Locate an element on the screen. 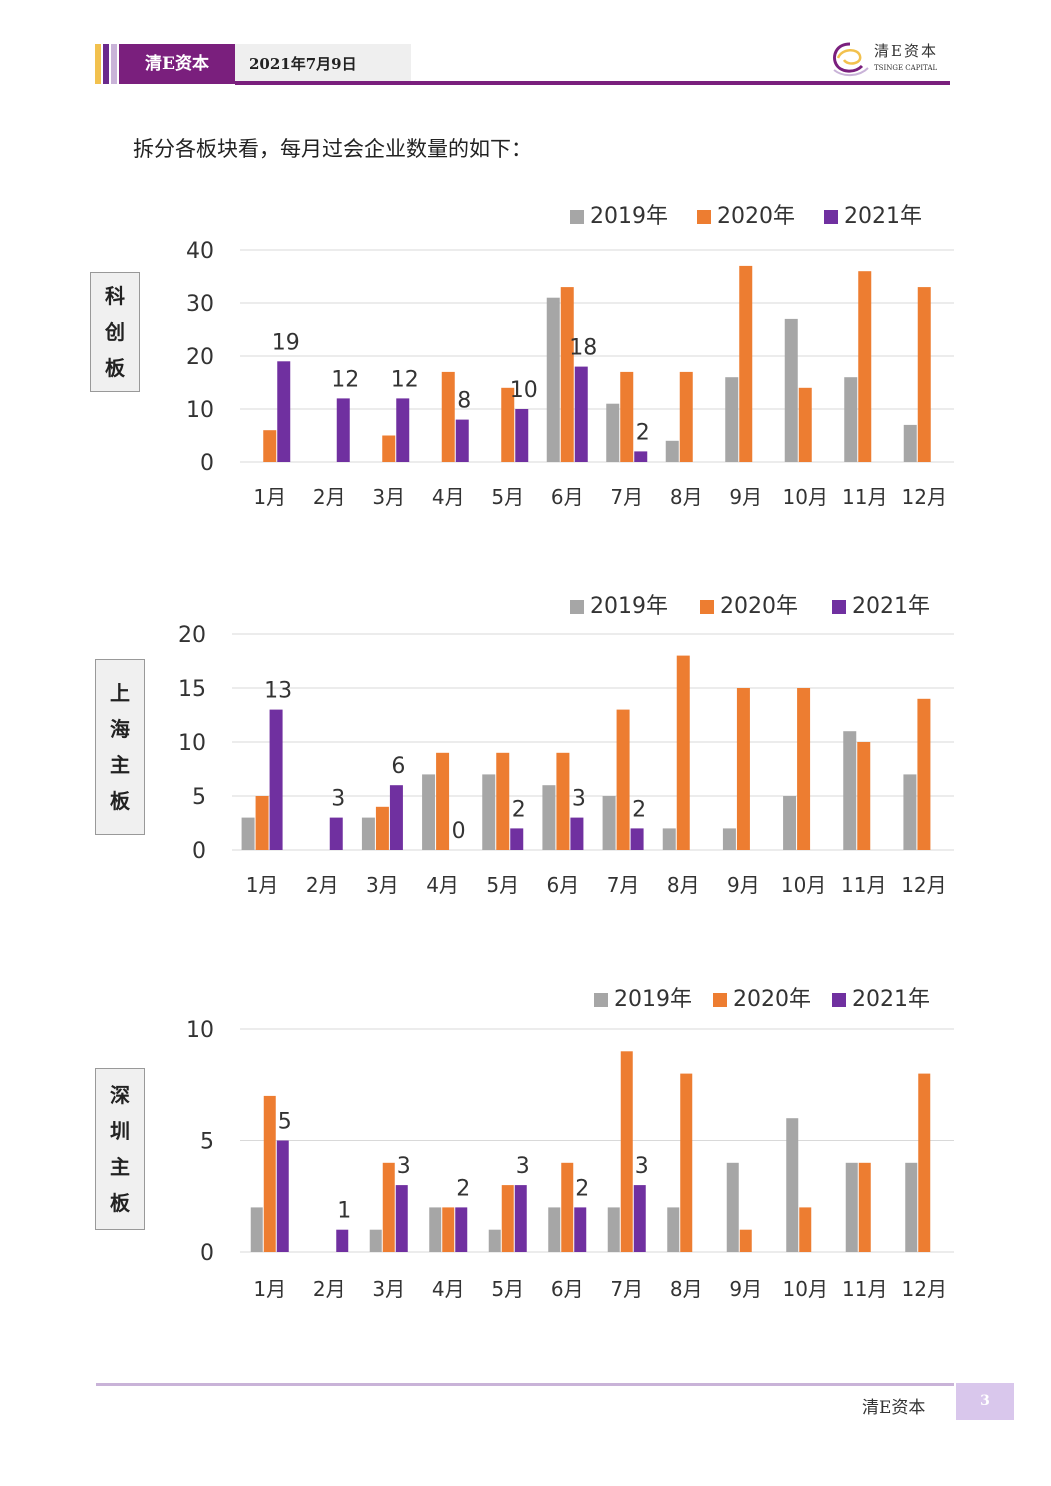  data-label: 12 is located at coordinates (405, 379).